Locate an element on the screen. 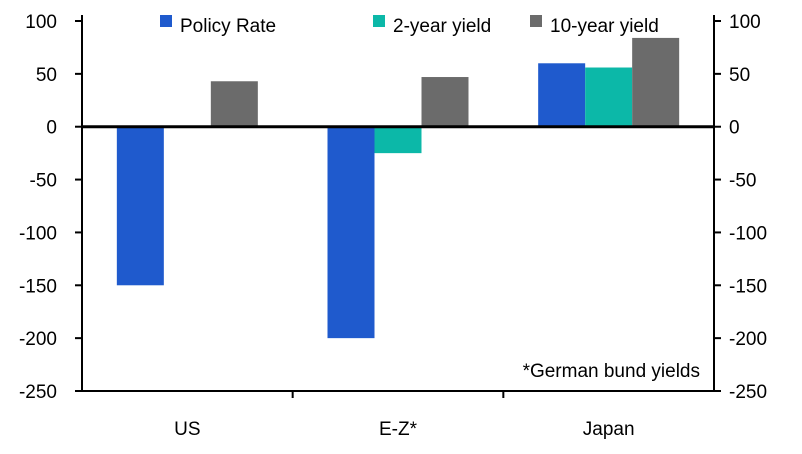 Image resolution: width=802 pixels, height=454 pixels. legend-label: Policy Rate is located at coordinates (228, 26).